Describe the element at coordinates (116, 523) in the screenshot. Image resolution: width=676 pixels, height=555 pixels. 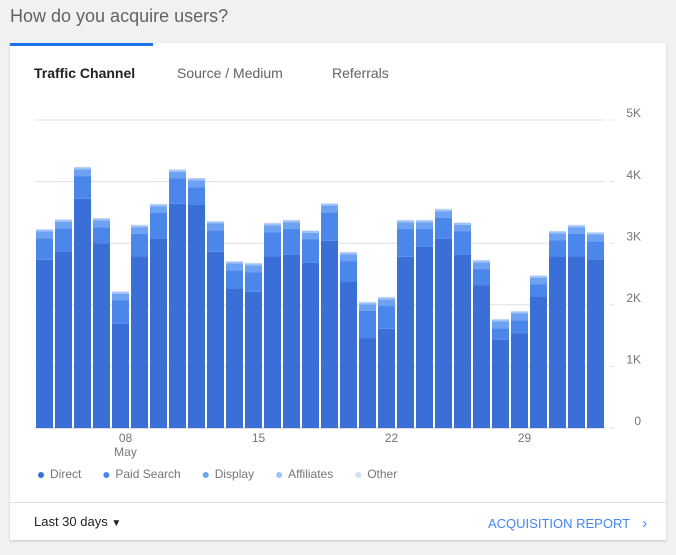
I see `dropdown-arrow: ▼` at that location.